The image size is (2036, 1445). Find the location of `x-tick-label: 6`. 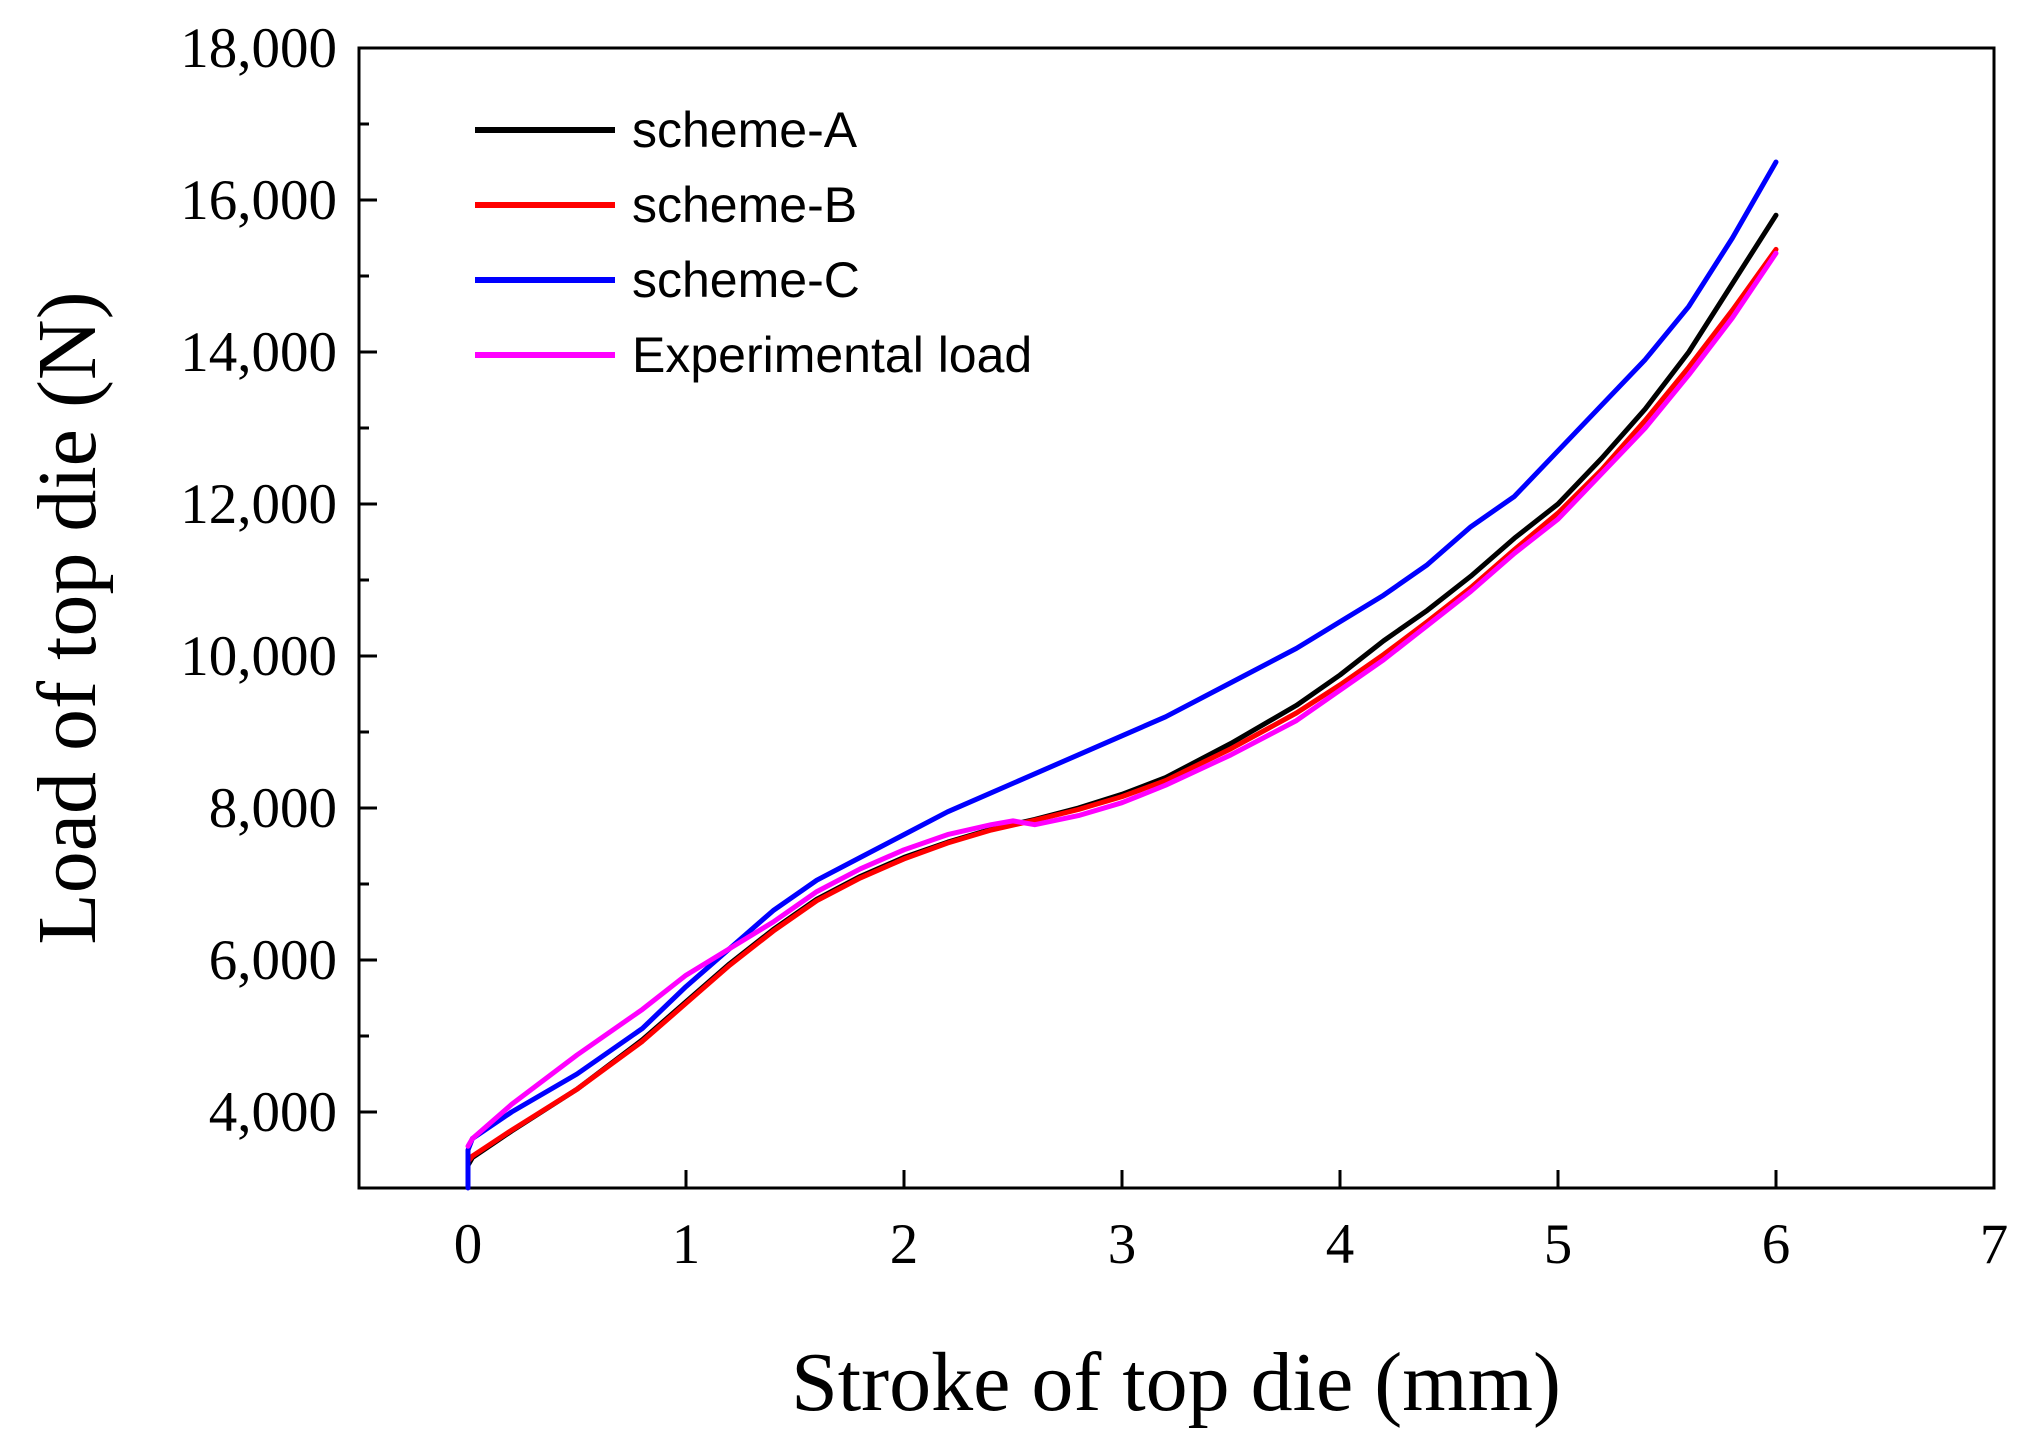

x-tick-label: 6 is located at coordinates (1776, 1244).